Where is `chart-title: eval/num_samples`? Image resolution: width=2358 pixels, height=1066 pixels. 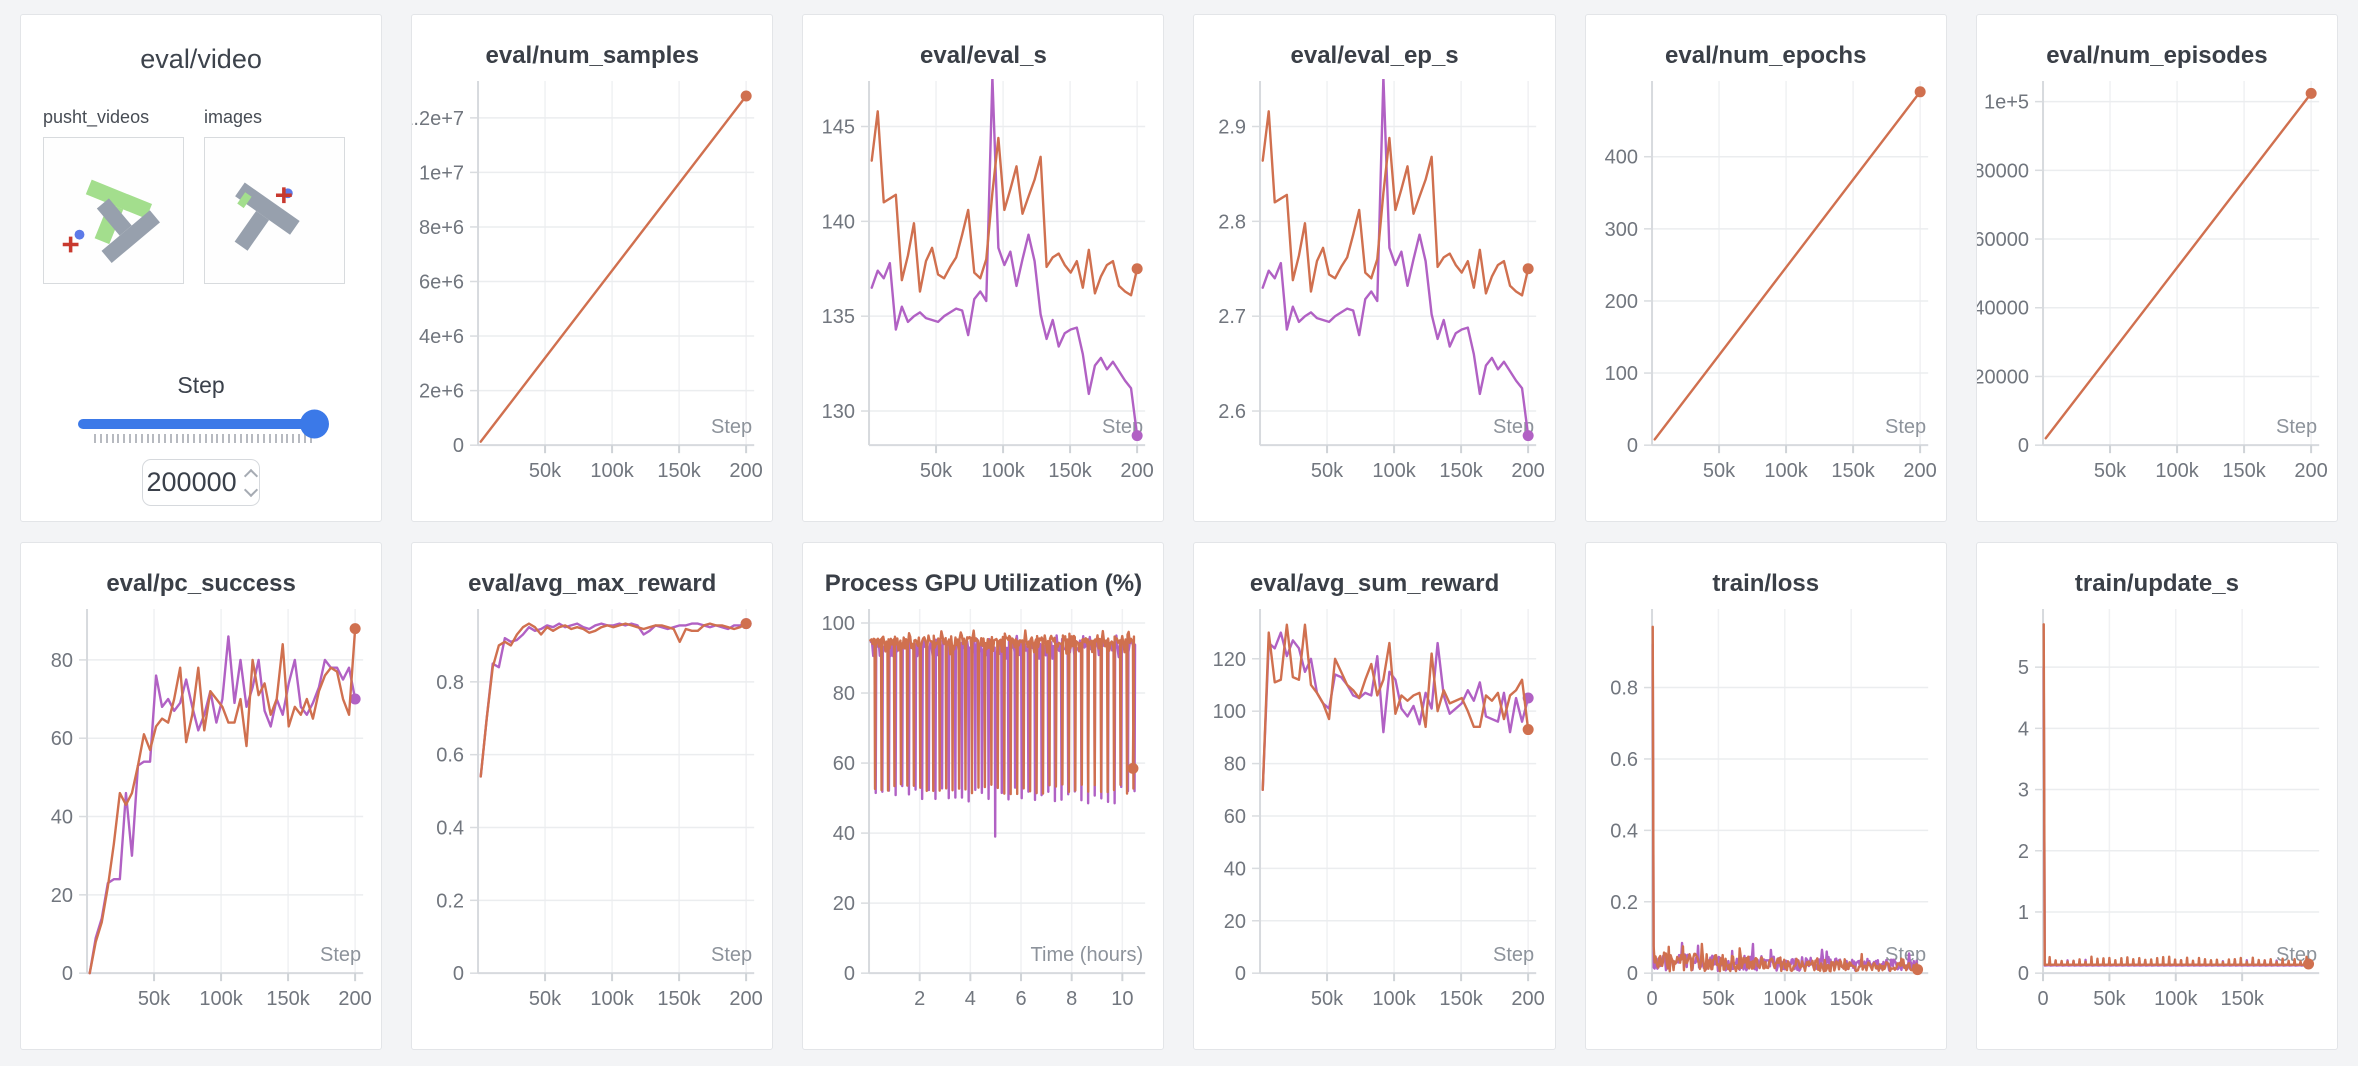 chart-title: eval/num_samples is located at coordinates (592, 55).